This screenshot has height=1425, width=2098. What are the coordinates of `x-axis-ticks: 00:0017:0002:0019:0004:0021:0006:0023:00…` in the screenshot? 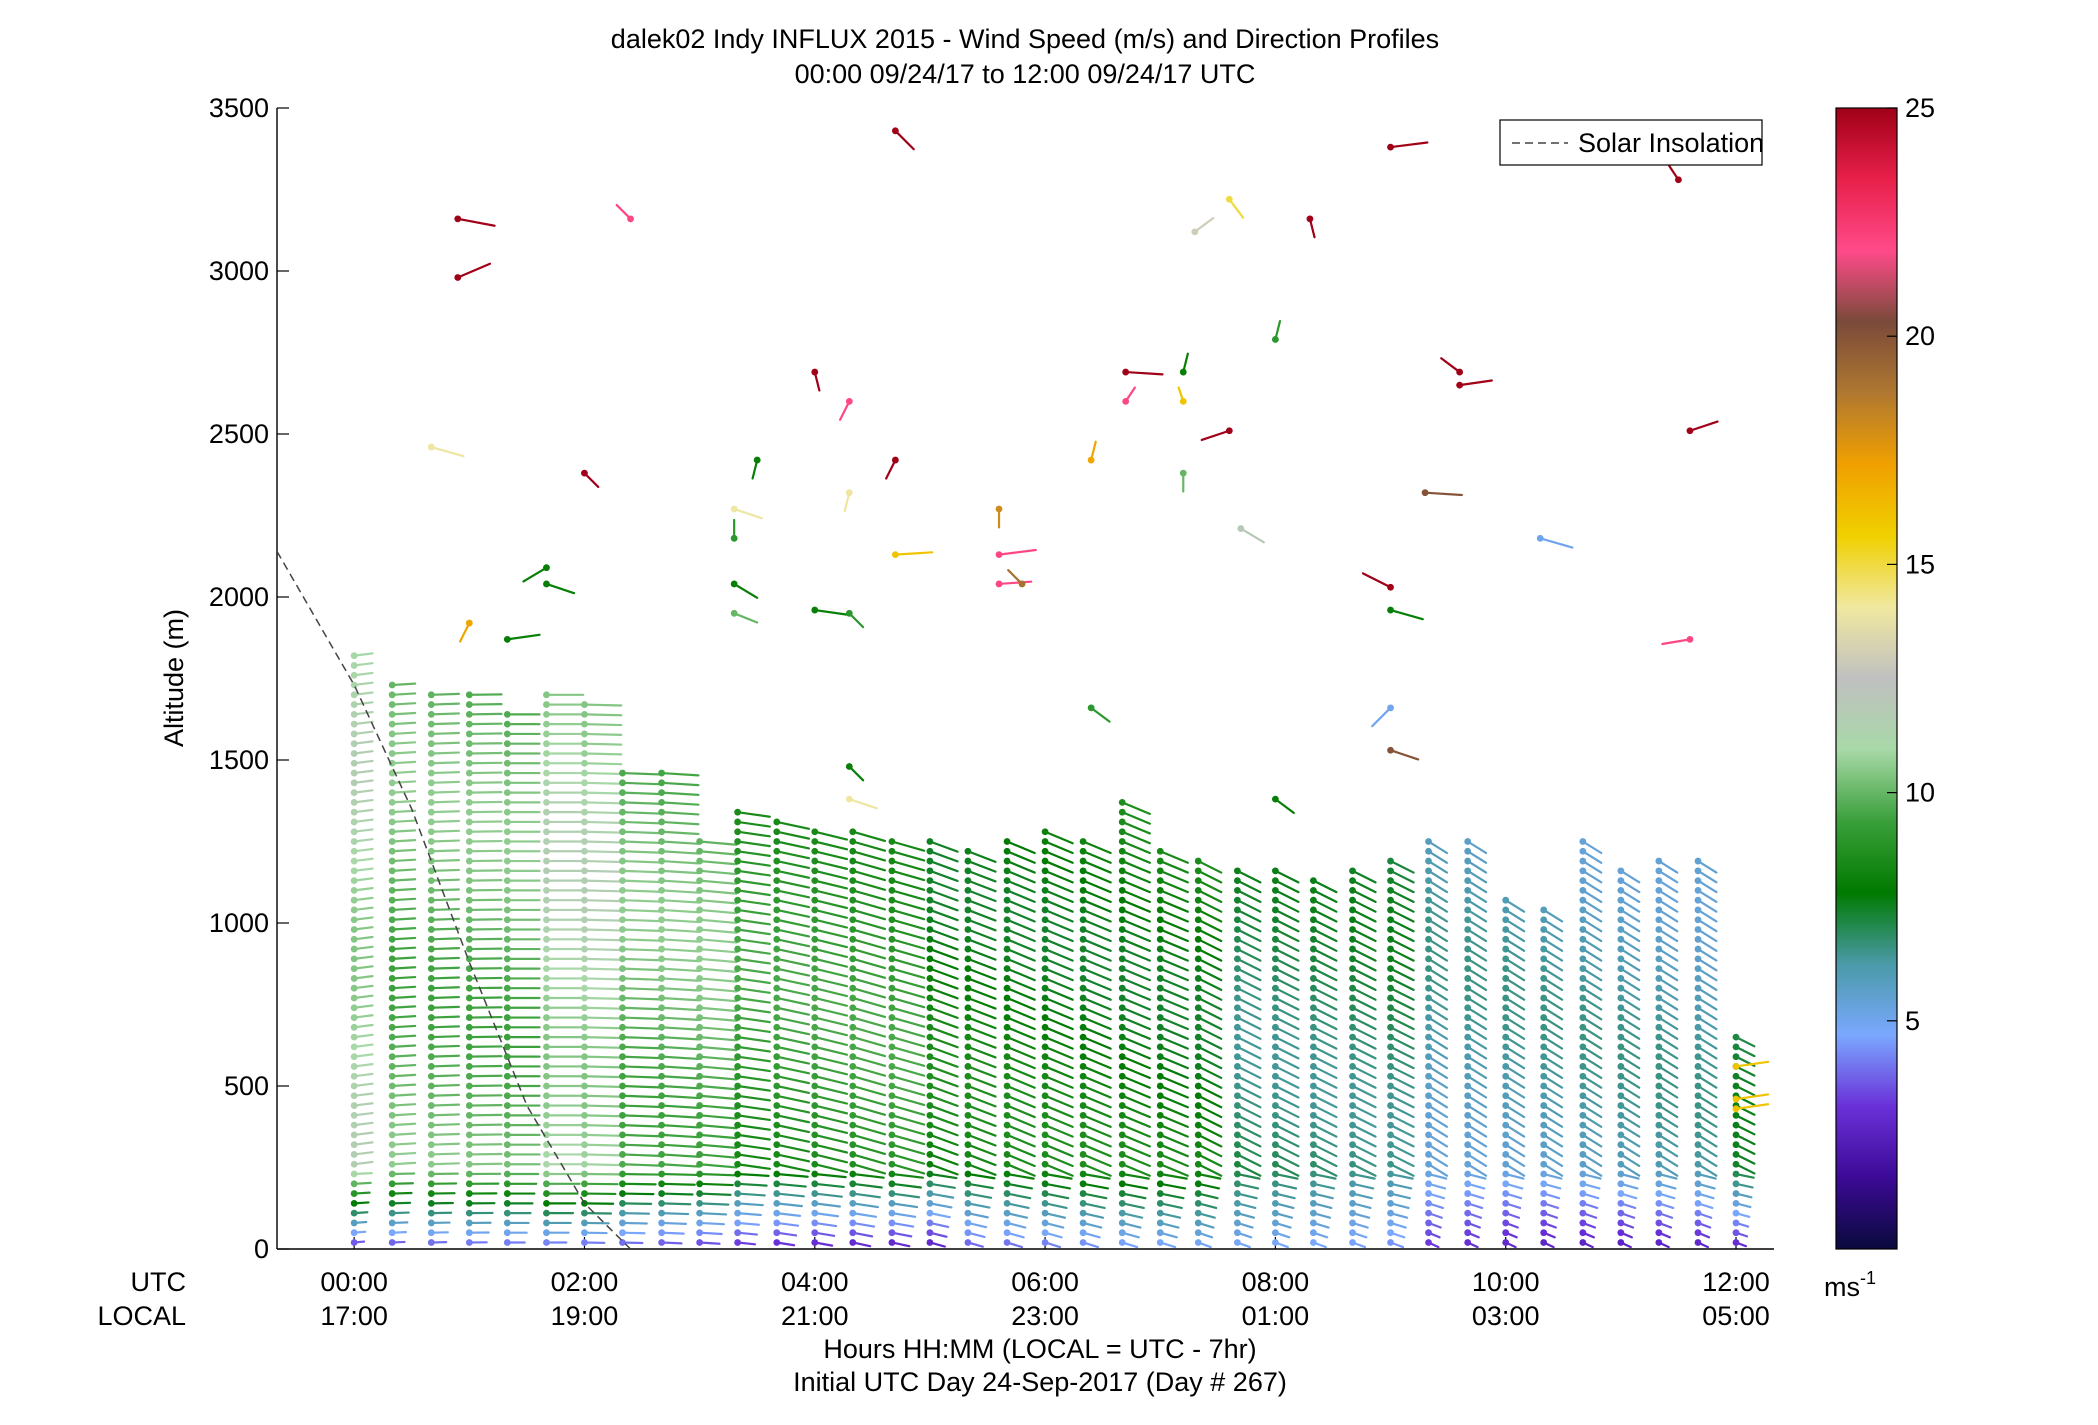 It's located at (1045, 1284).